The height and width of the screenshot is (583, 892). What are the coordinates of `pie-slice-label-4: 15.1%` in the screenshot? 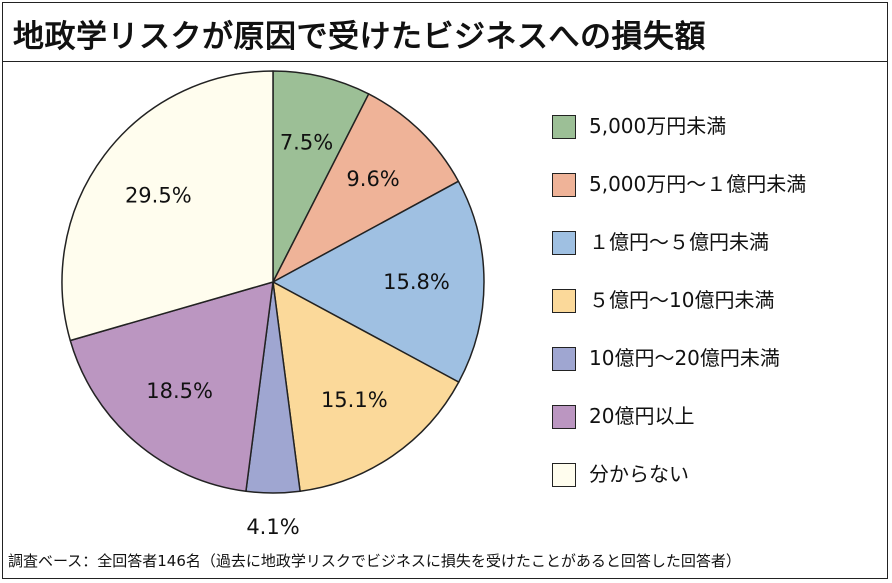 It's located at (354, 400).